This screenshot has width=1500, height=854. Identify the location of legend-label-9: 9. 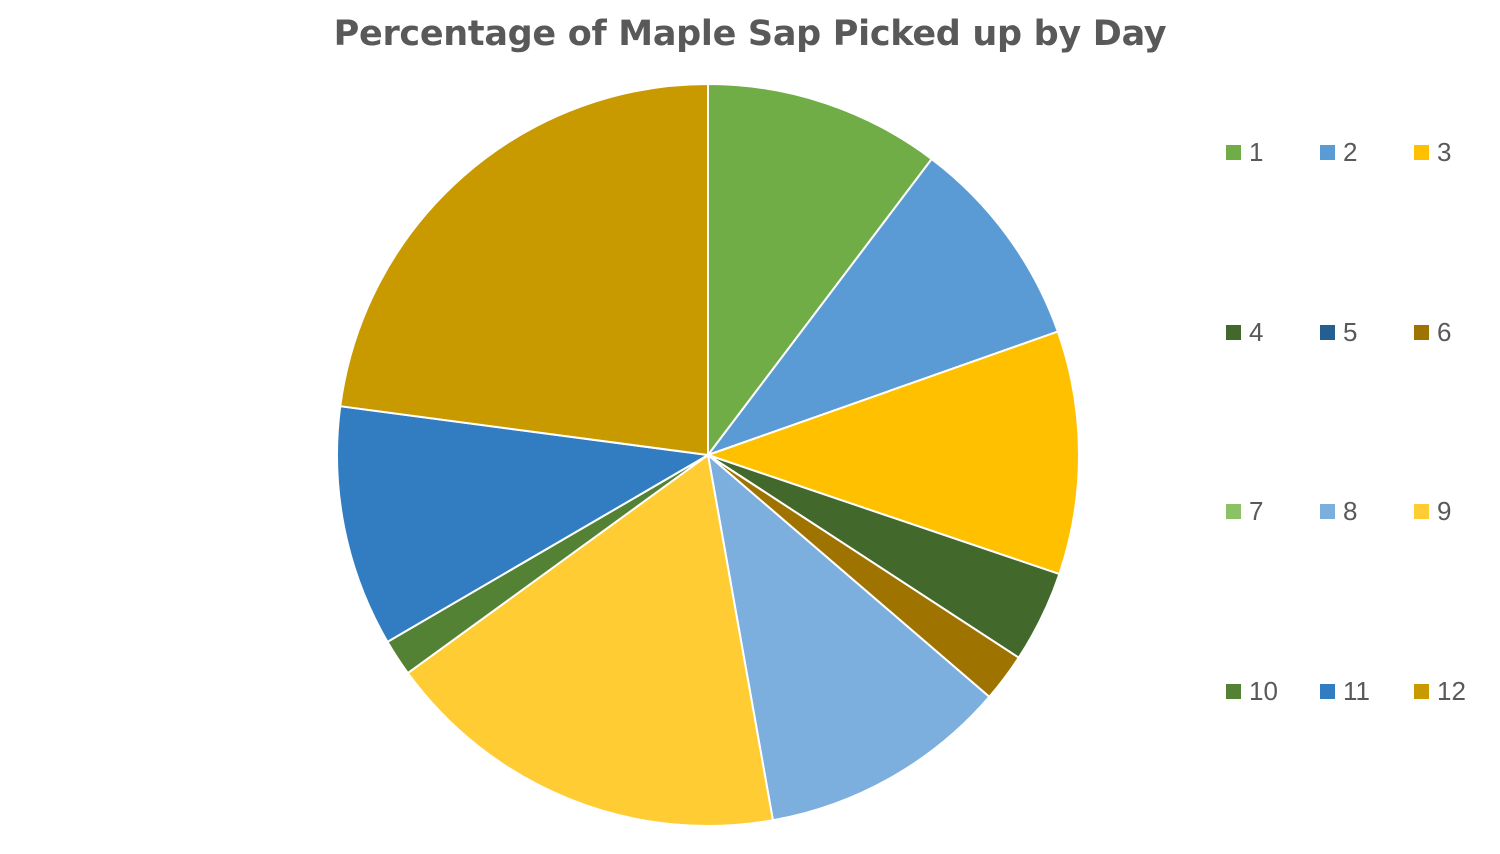
(1444, 511).